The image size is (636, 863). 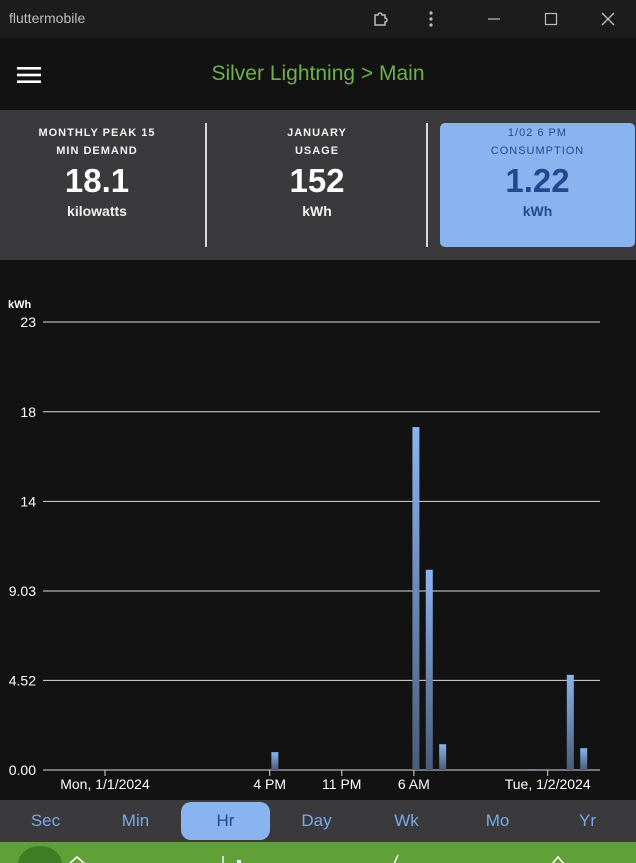 What do you see at coordinates (537, 133) in the screenshot?
I see `consumption-label-1: 1/02 6 PM` at bounding box center [537, 133].